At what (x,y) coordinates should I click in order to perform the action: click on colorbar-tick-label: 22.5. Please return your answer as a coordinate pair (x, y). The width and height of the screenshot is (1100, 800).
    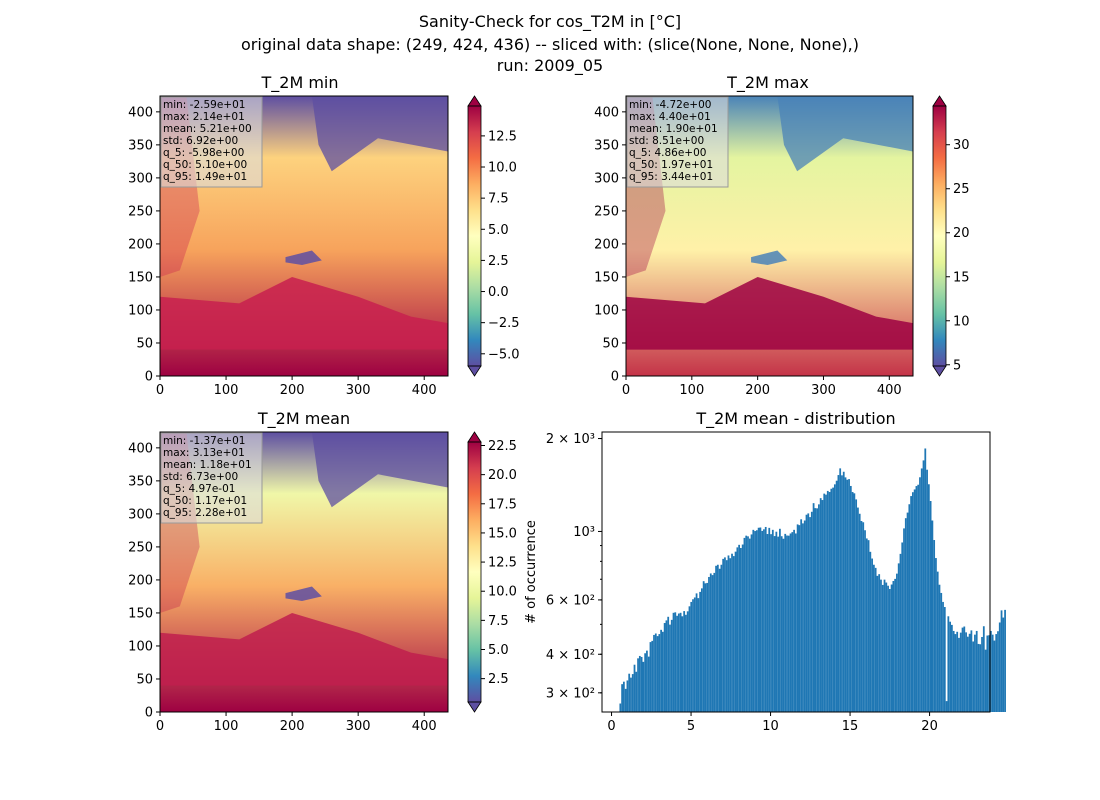
    Looking at the image, I should click on (502, 446).